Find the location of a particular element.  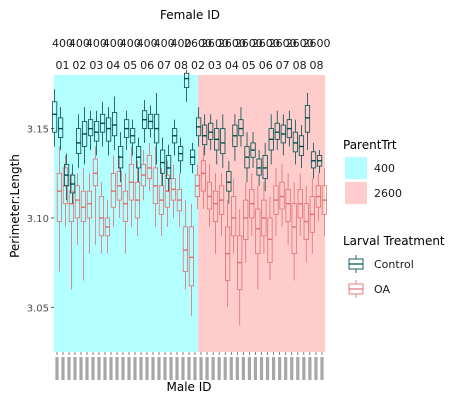

facet-strip-female-label: 06 is located at coordinates (147, 65).